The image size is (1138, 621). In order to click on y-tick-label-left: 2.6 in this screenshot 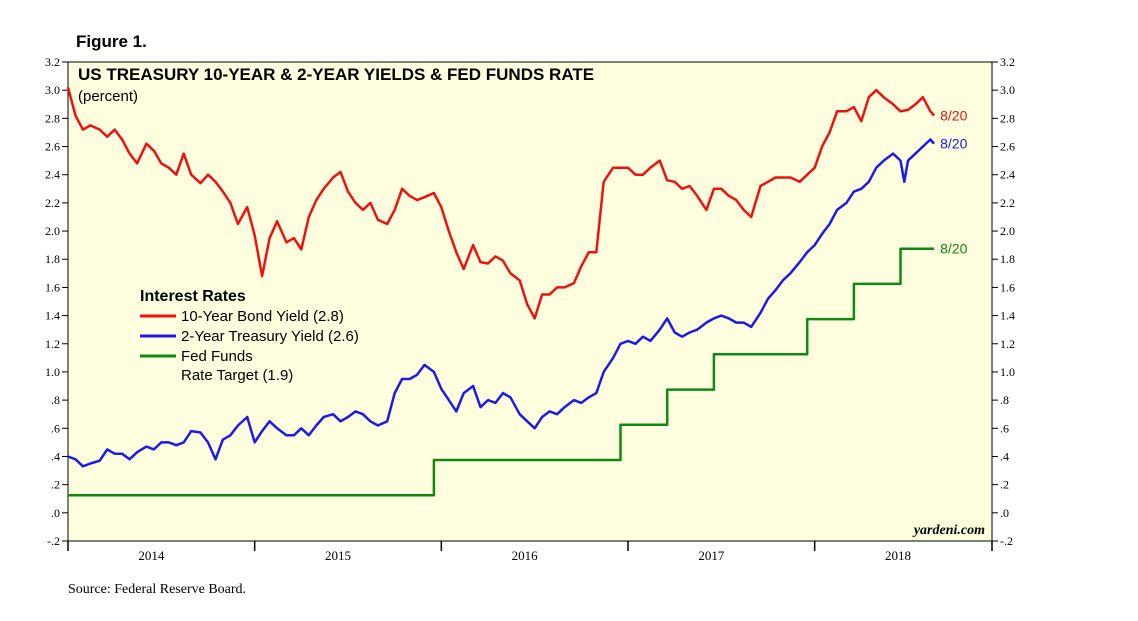, I will do `click(52, 147)`.